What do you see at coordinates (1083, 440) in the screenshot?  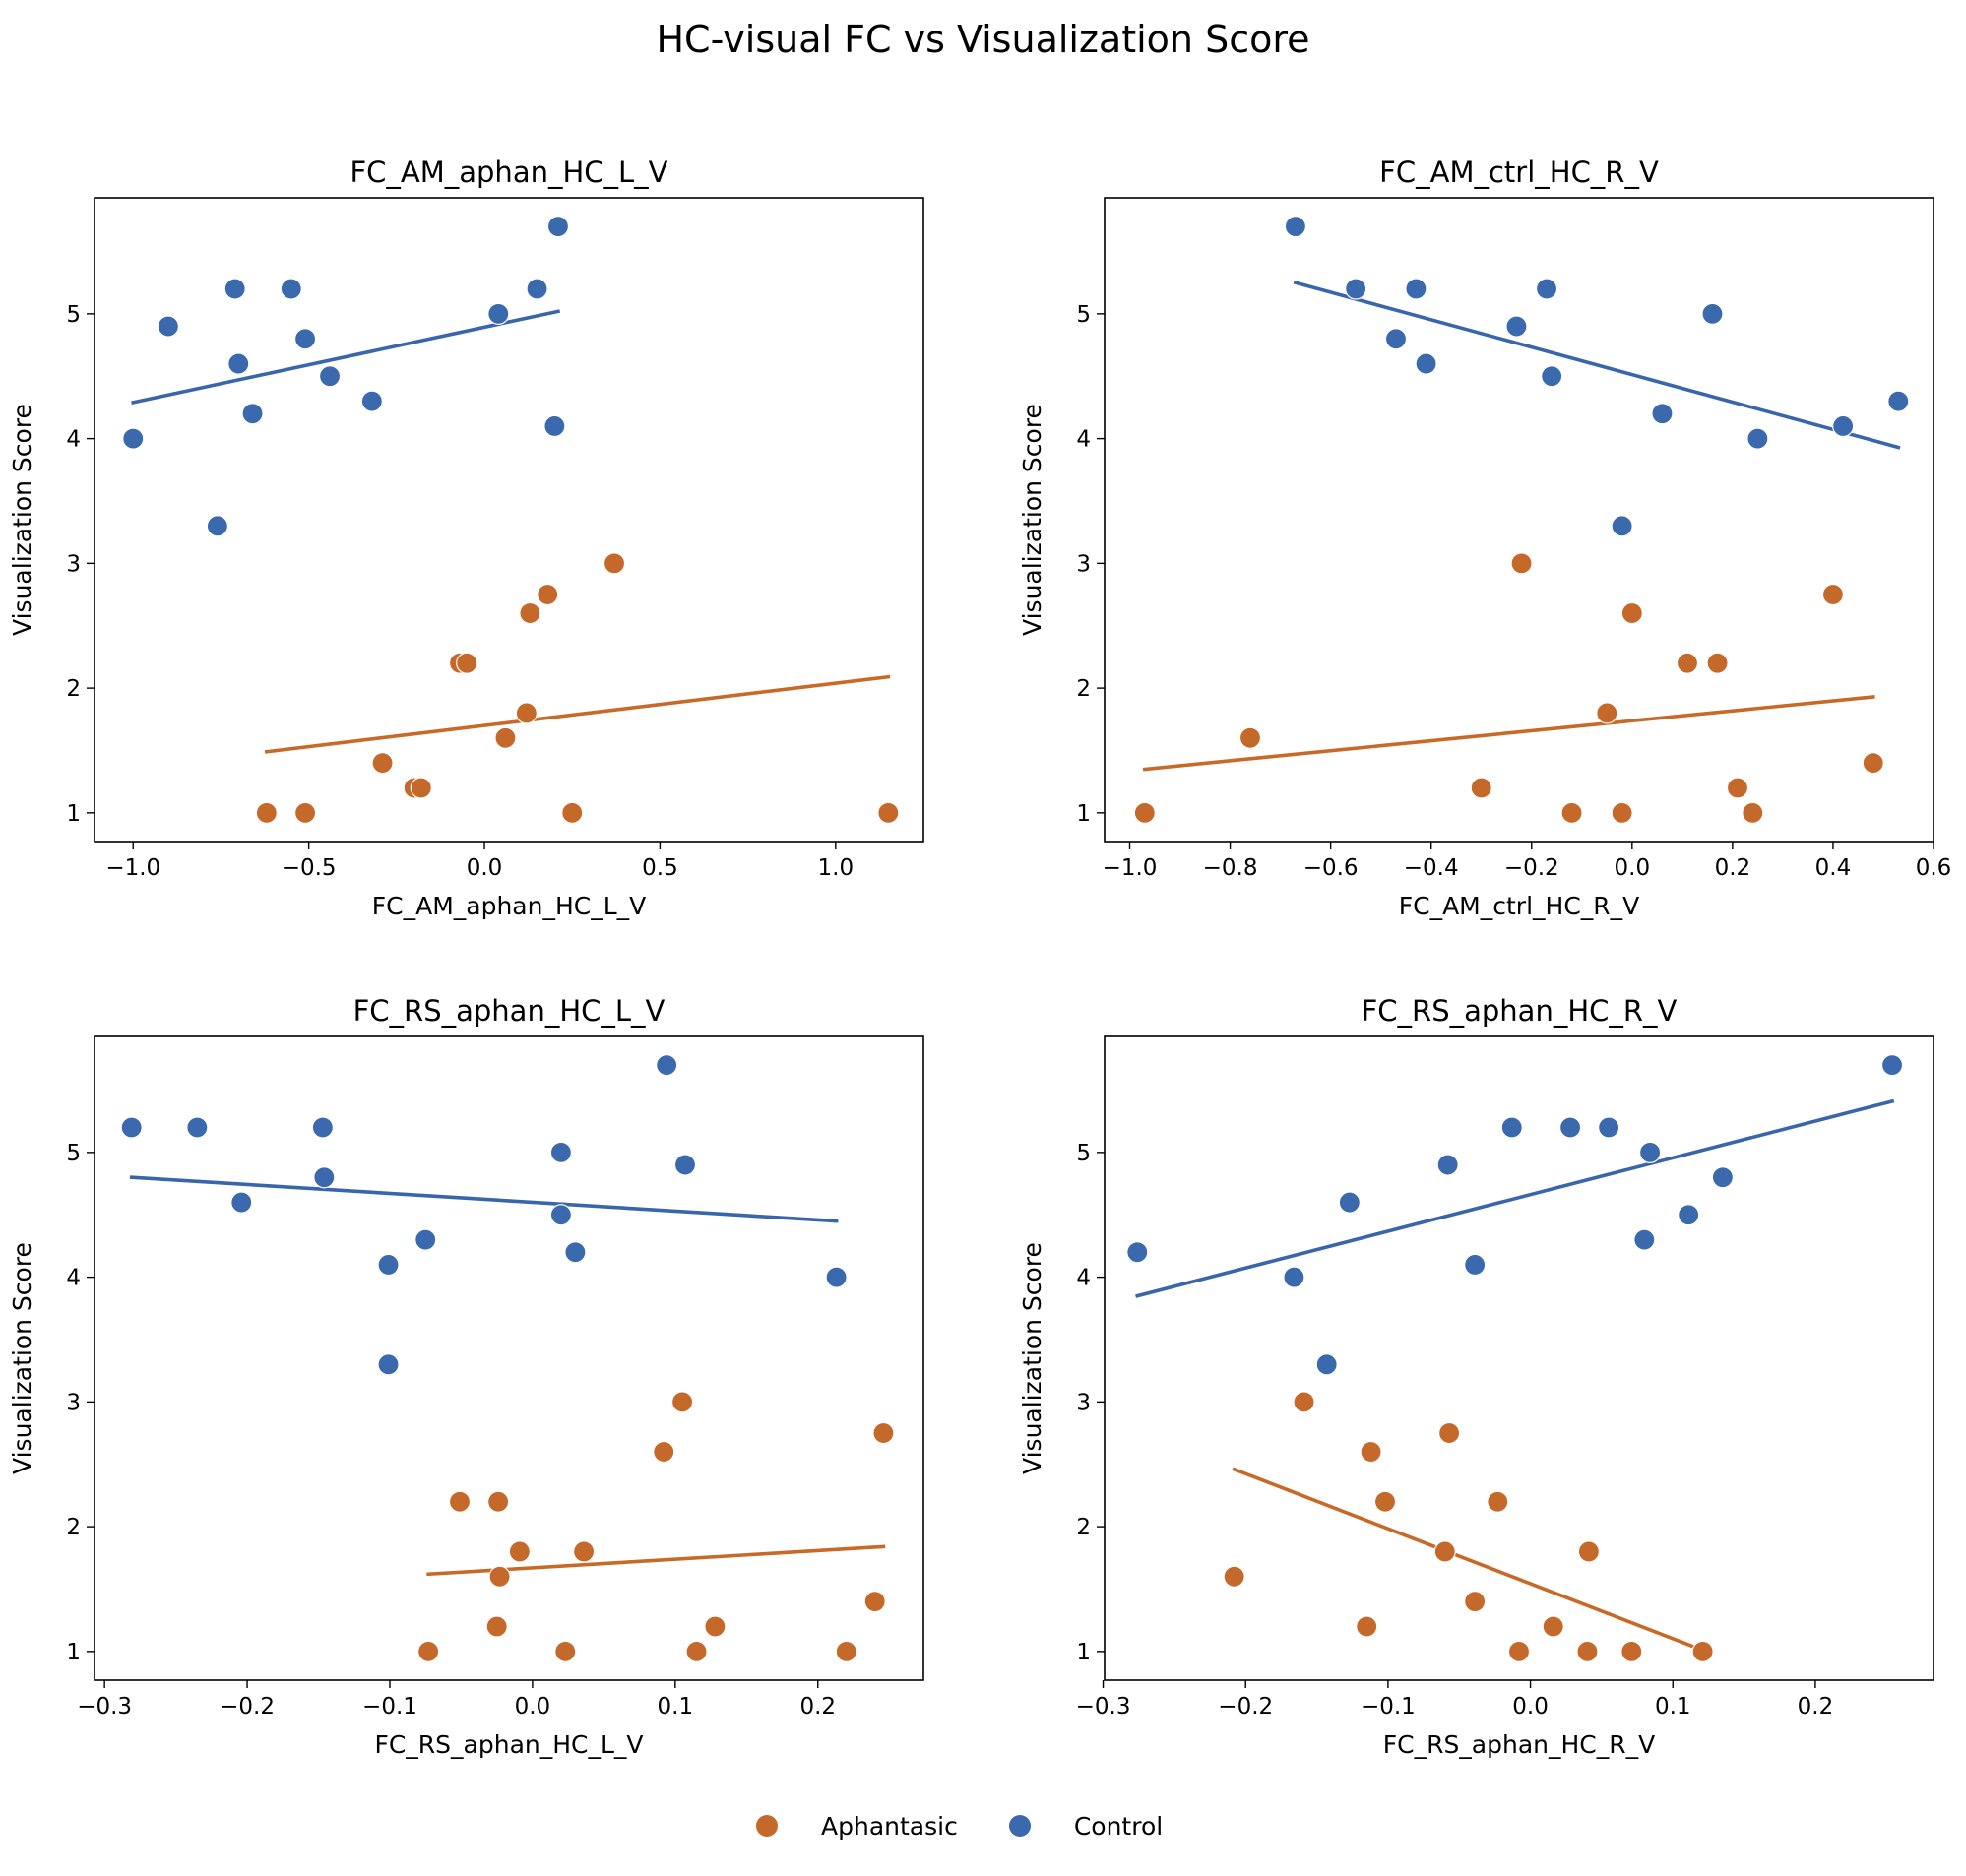 I see `y-tick-label: 4` at bounding box center [1083, 440].